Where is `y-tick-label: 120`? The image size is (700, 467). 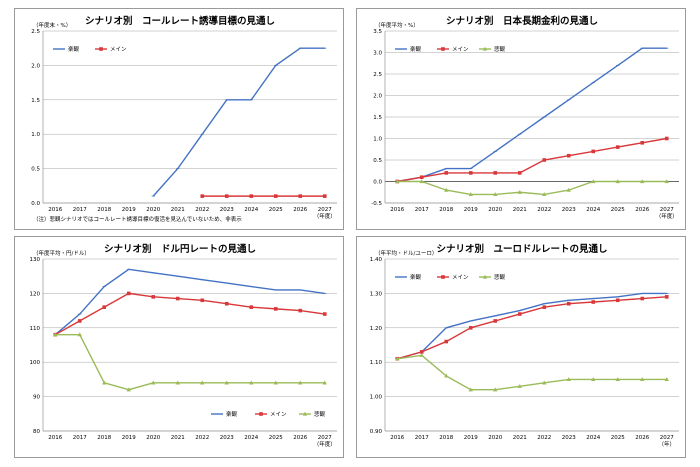 y-tick-label: 120 is located at coordinates (35, 294).